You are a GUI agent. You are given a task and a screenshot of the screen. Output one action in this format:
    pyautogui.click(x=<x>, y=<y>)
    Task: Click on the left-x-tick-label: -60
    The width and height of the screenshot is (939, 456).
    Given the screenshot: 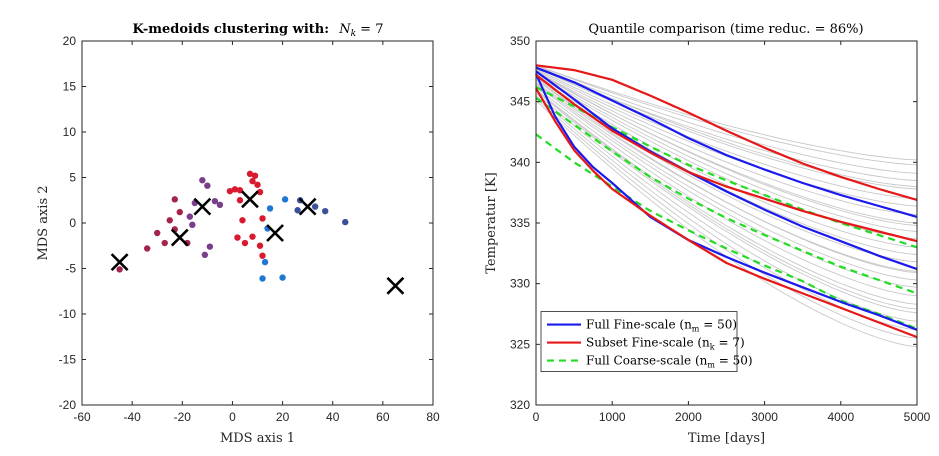 What is the action you would take?
    pyautogui.click(x=82, y=417)
    